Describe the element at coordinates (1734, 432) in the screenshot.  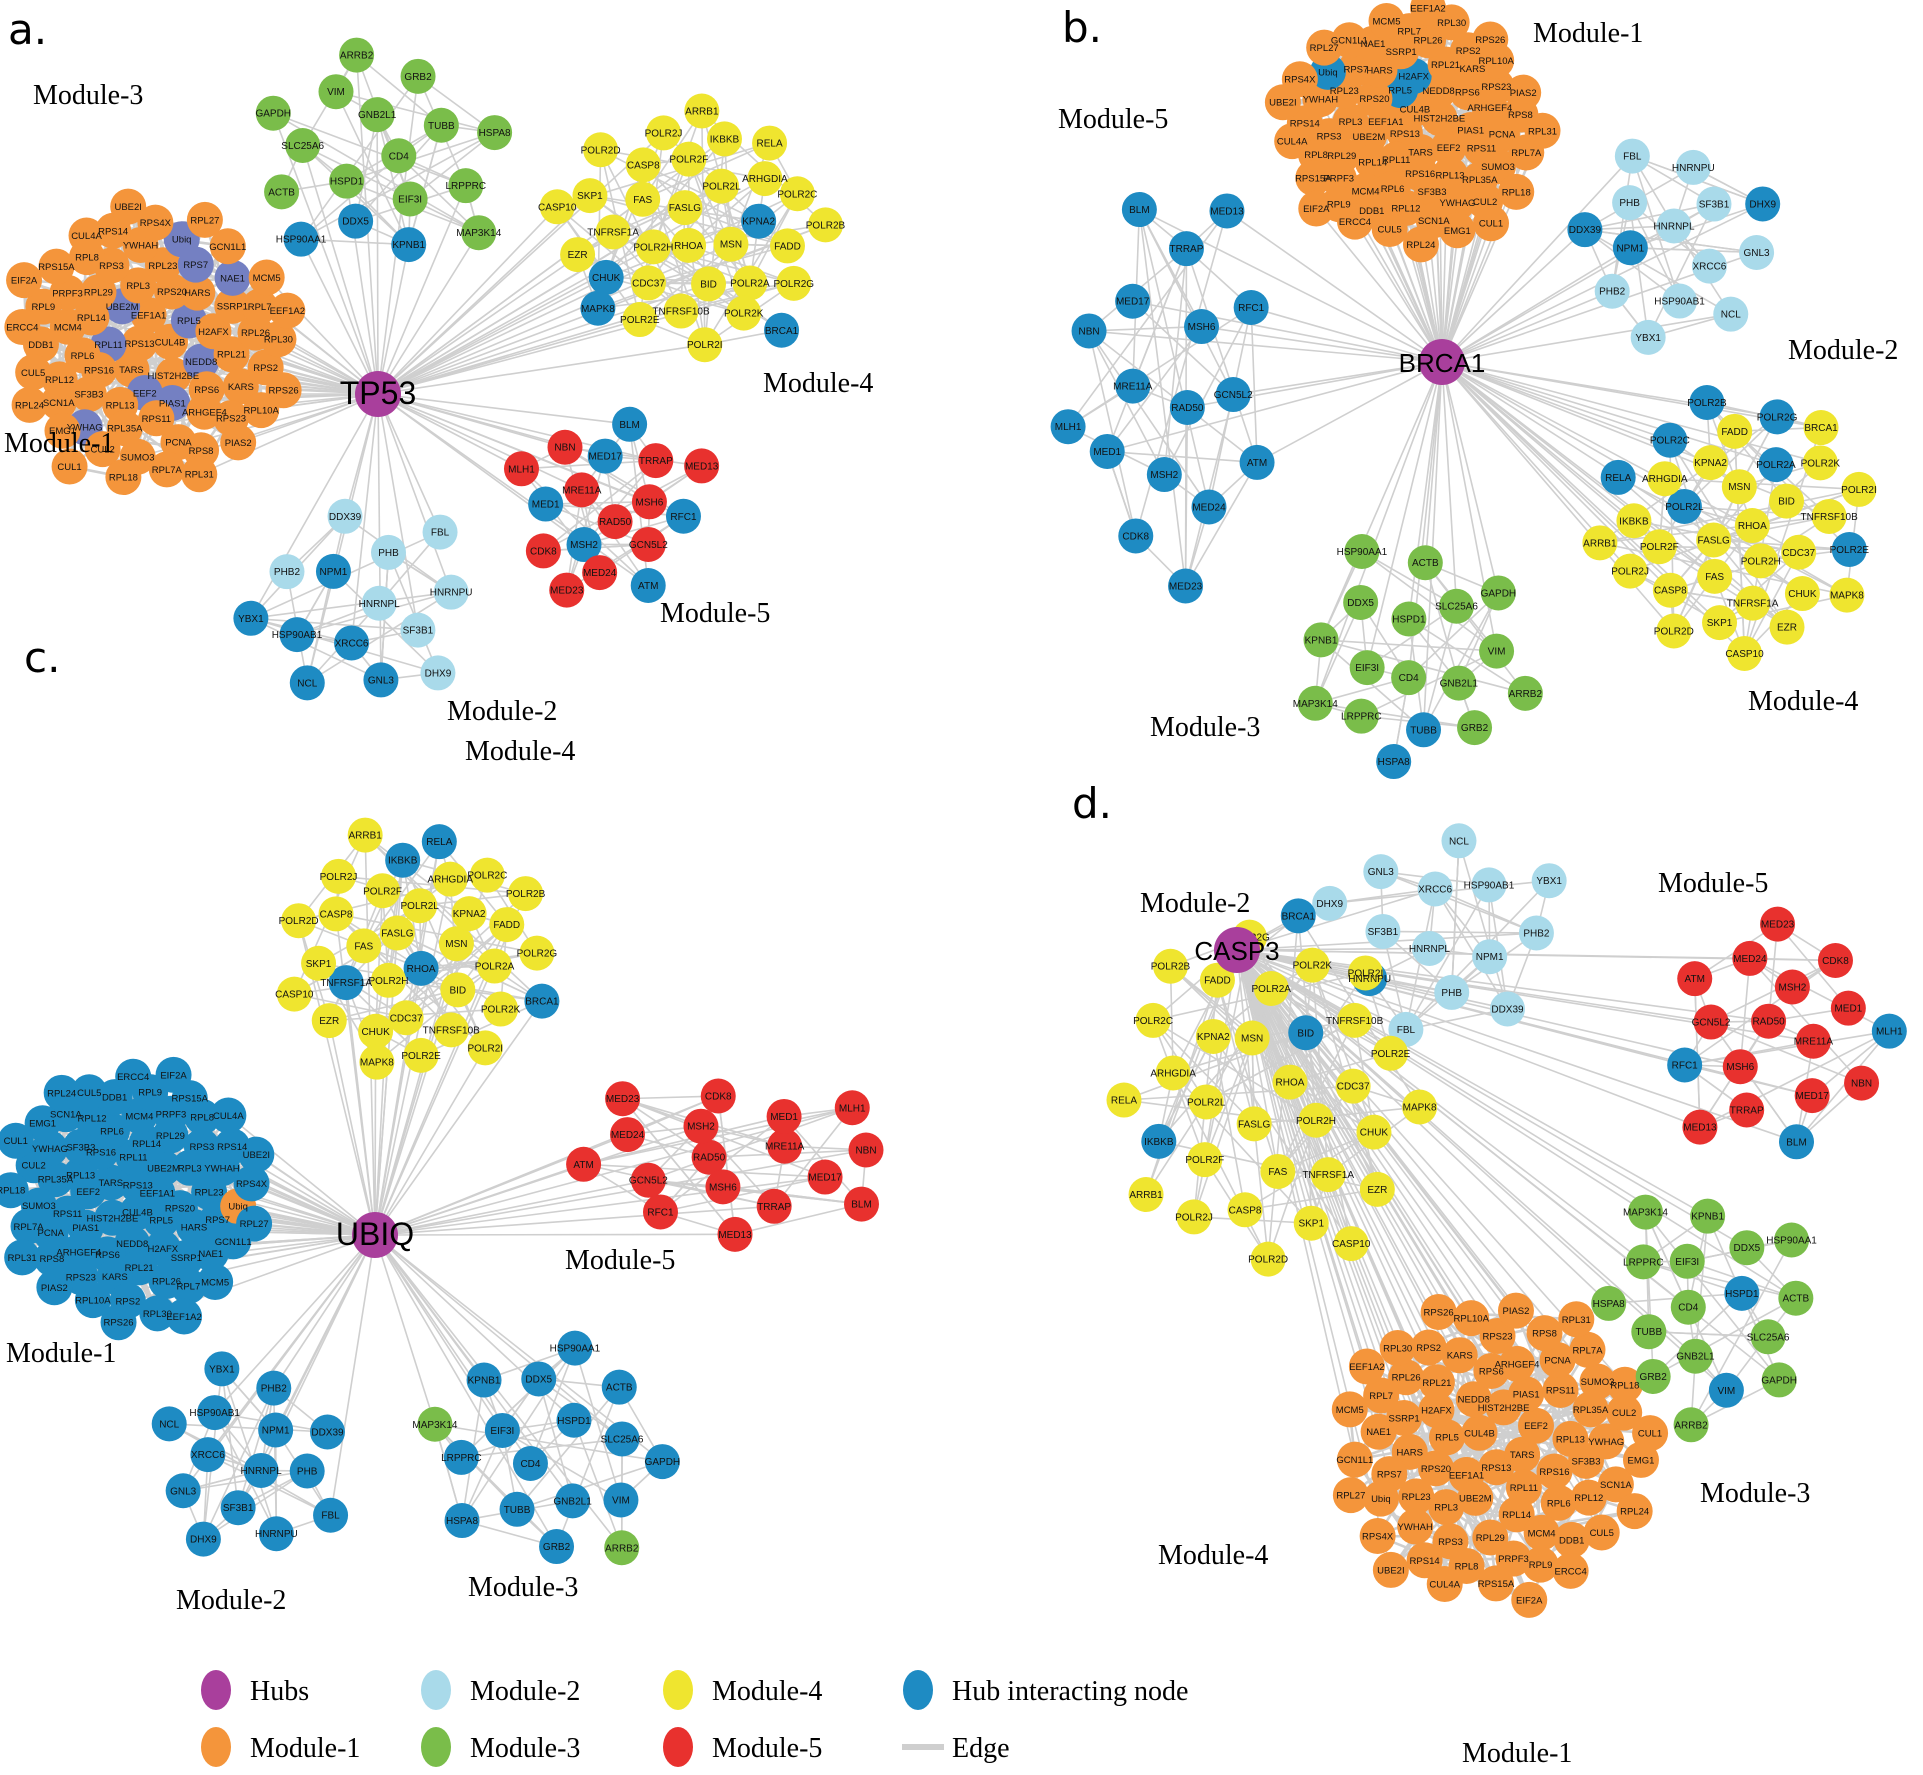
I see `node-label-FADD: FADD` at that location.